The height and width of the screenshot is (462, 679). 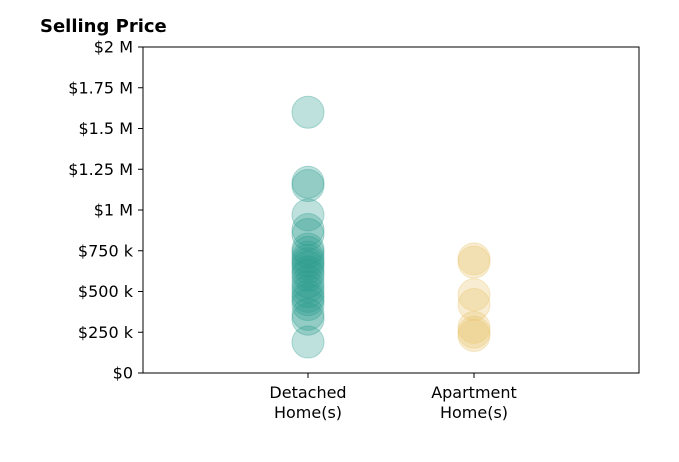 I want to click on y-tick-label: $250 k, so click(x=106, y=332).